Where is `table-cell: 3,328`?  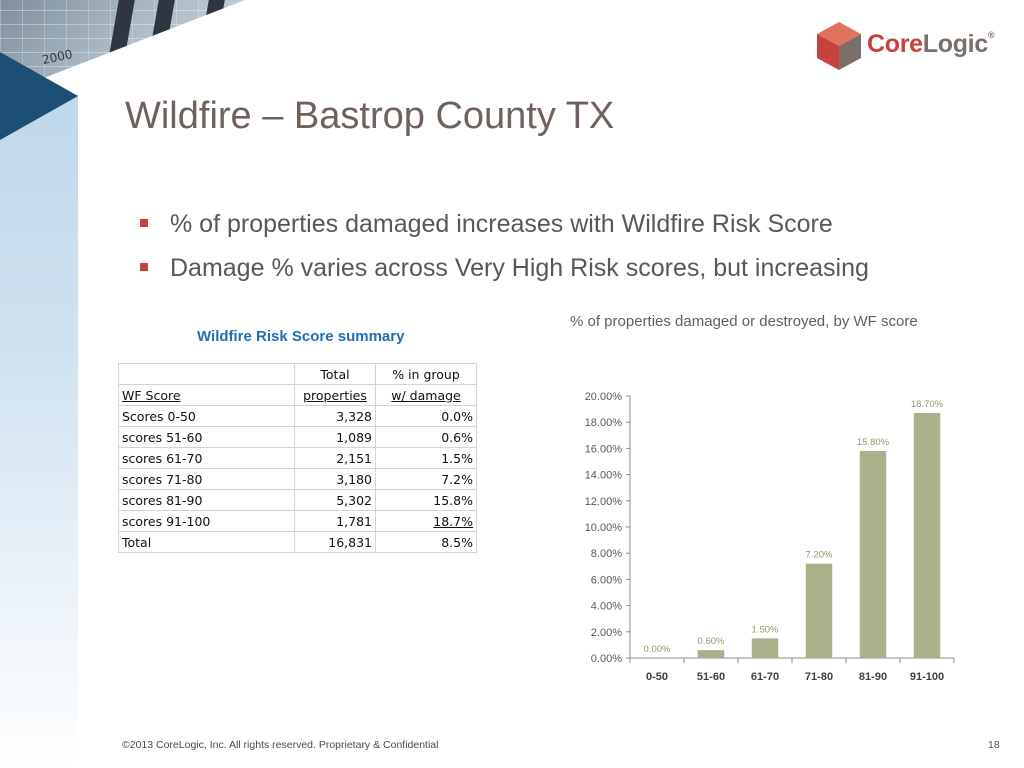 table-cell: 3,328 is located at coordinates (335, 416).